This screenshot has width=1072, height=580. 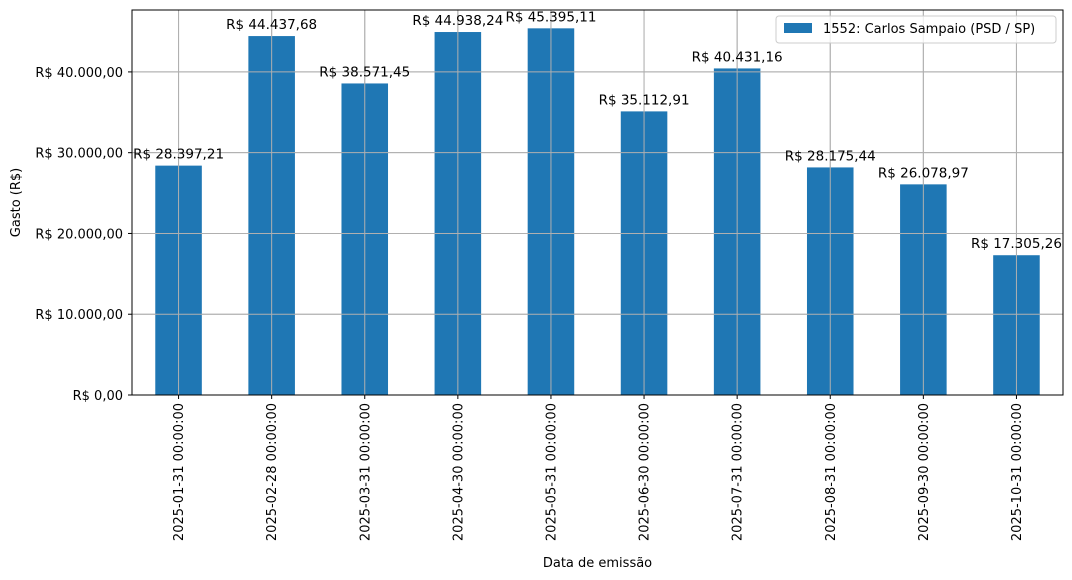 What do you see at coordinates (179, 472) in the screenshot?
I see `x-tick-label: 2025-01-31 00:00:00` at bounding box center [179, 472].